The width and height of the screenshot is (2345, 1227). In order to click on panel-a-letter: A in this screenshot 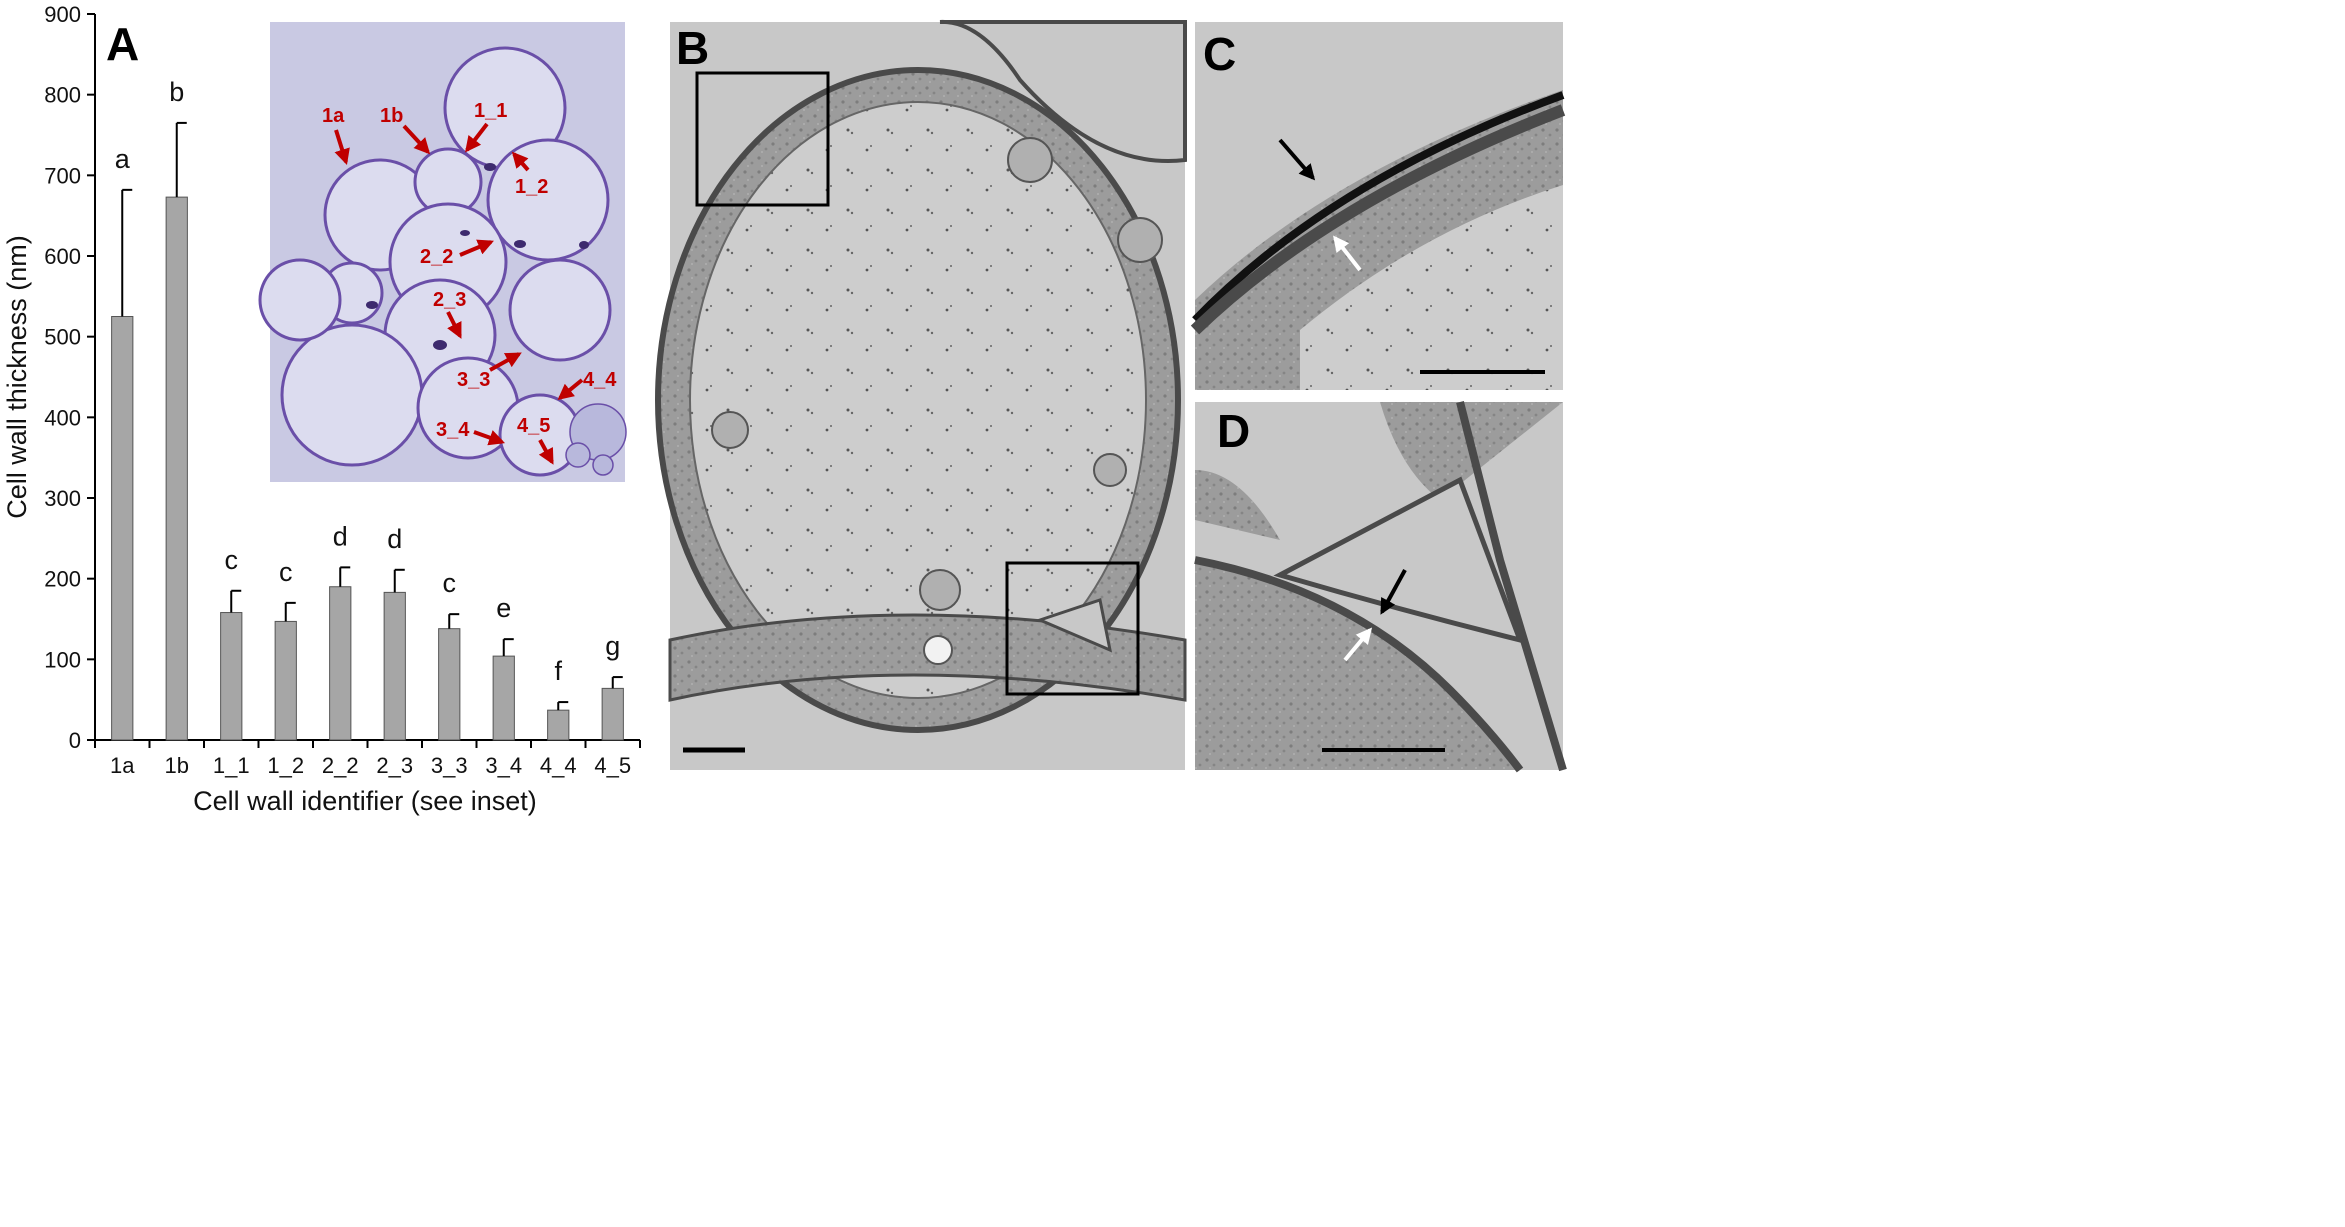, I will do `click(122, 44)`.